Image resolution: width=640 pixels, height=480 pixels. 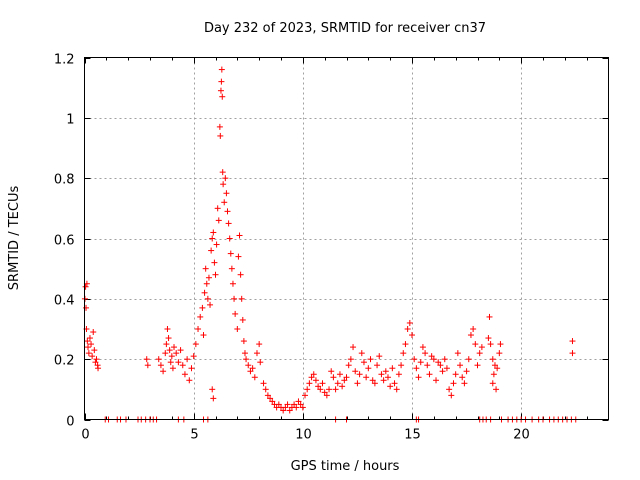 I want to click on y-tick-label: 0.6, so click(x=64, y=241).